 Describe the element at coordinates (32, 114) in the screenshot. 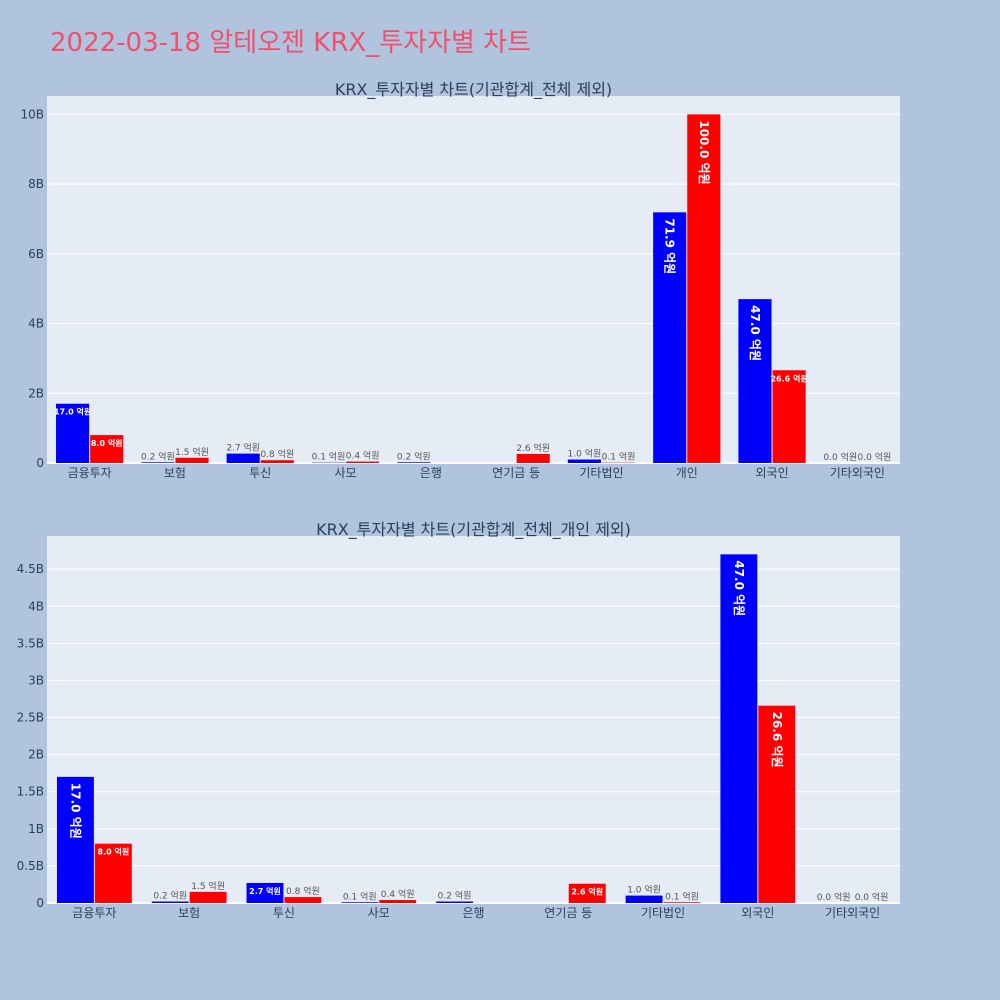

I see `y-tick-label: 10B` at that location.